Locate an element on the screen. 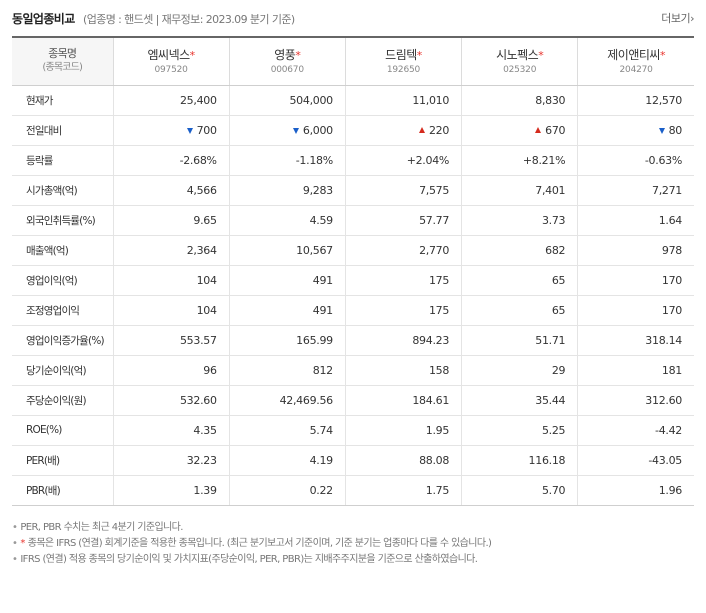 The image size is (706, 613). table-cell: 312.60 is located at coordinates (635, 400).